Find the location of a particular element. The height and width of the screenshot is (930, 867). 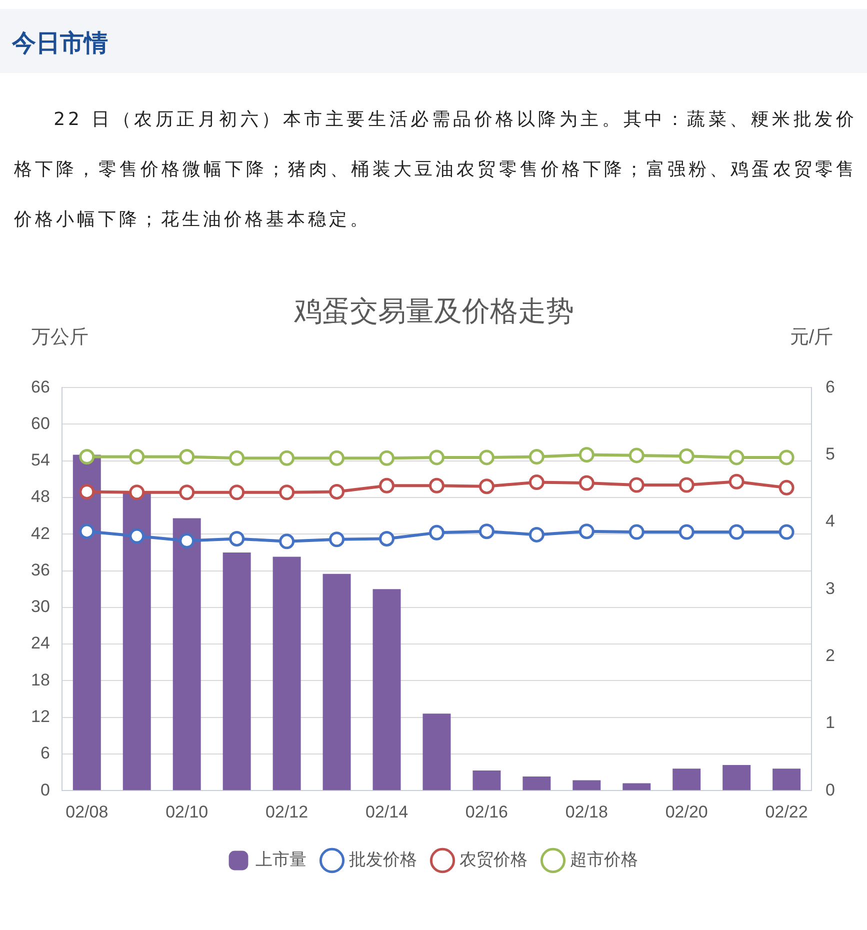

y2-axis-title: 元/斤 is located at coordinates (812, 337).